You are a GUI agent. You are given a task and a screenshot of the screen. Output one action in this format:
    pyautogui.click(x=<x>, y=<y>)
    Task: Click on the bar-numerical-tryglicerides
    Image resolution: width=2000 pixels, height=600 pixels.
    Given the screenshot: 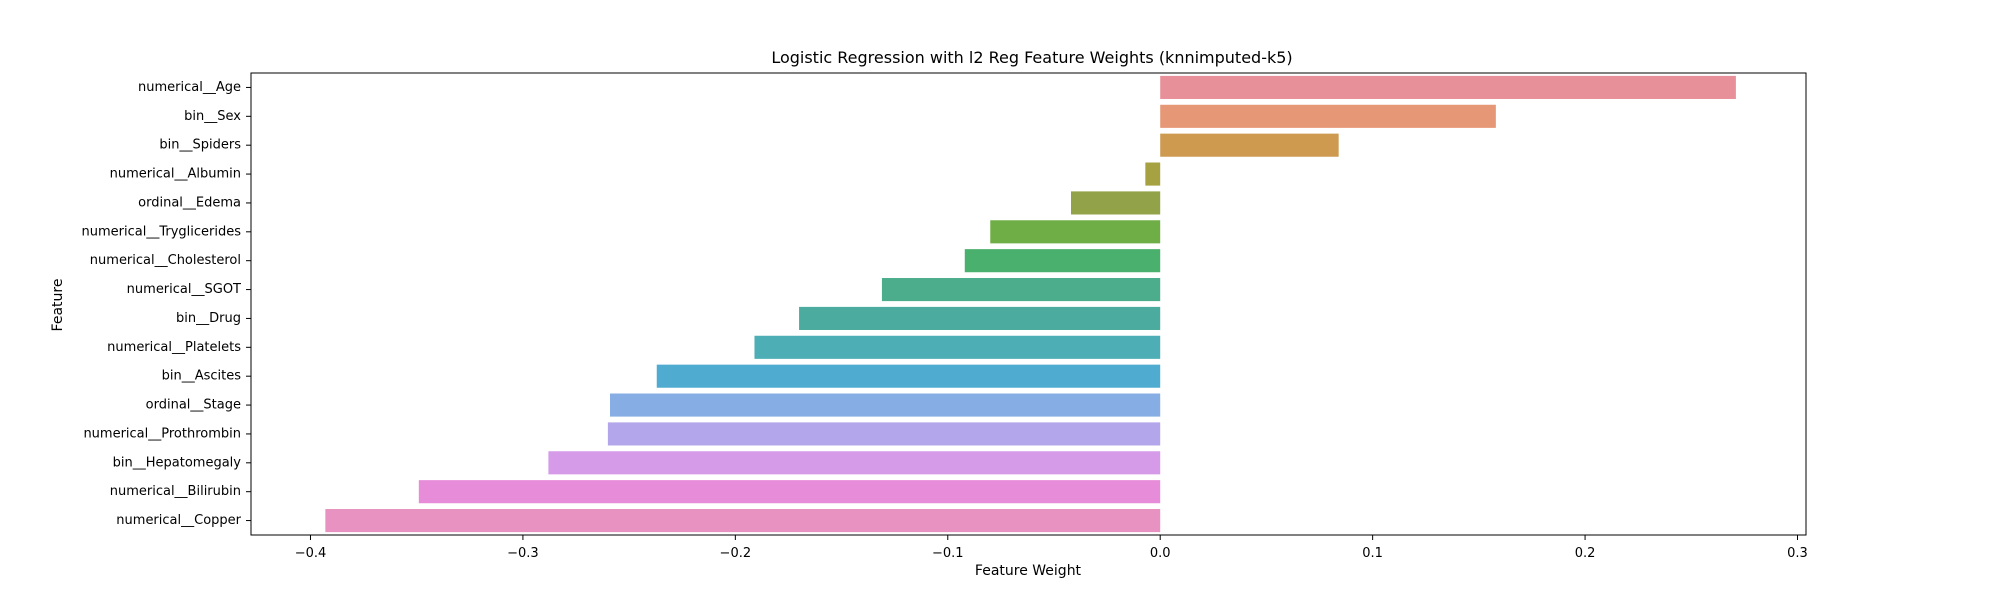 What is the action you would take?
    pyautogui.click(x=1075, y=232)
    